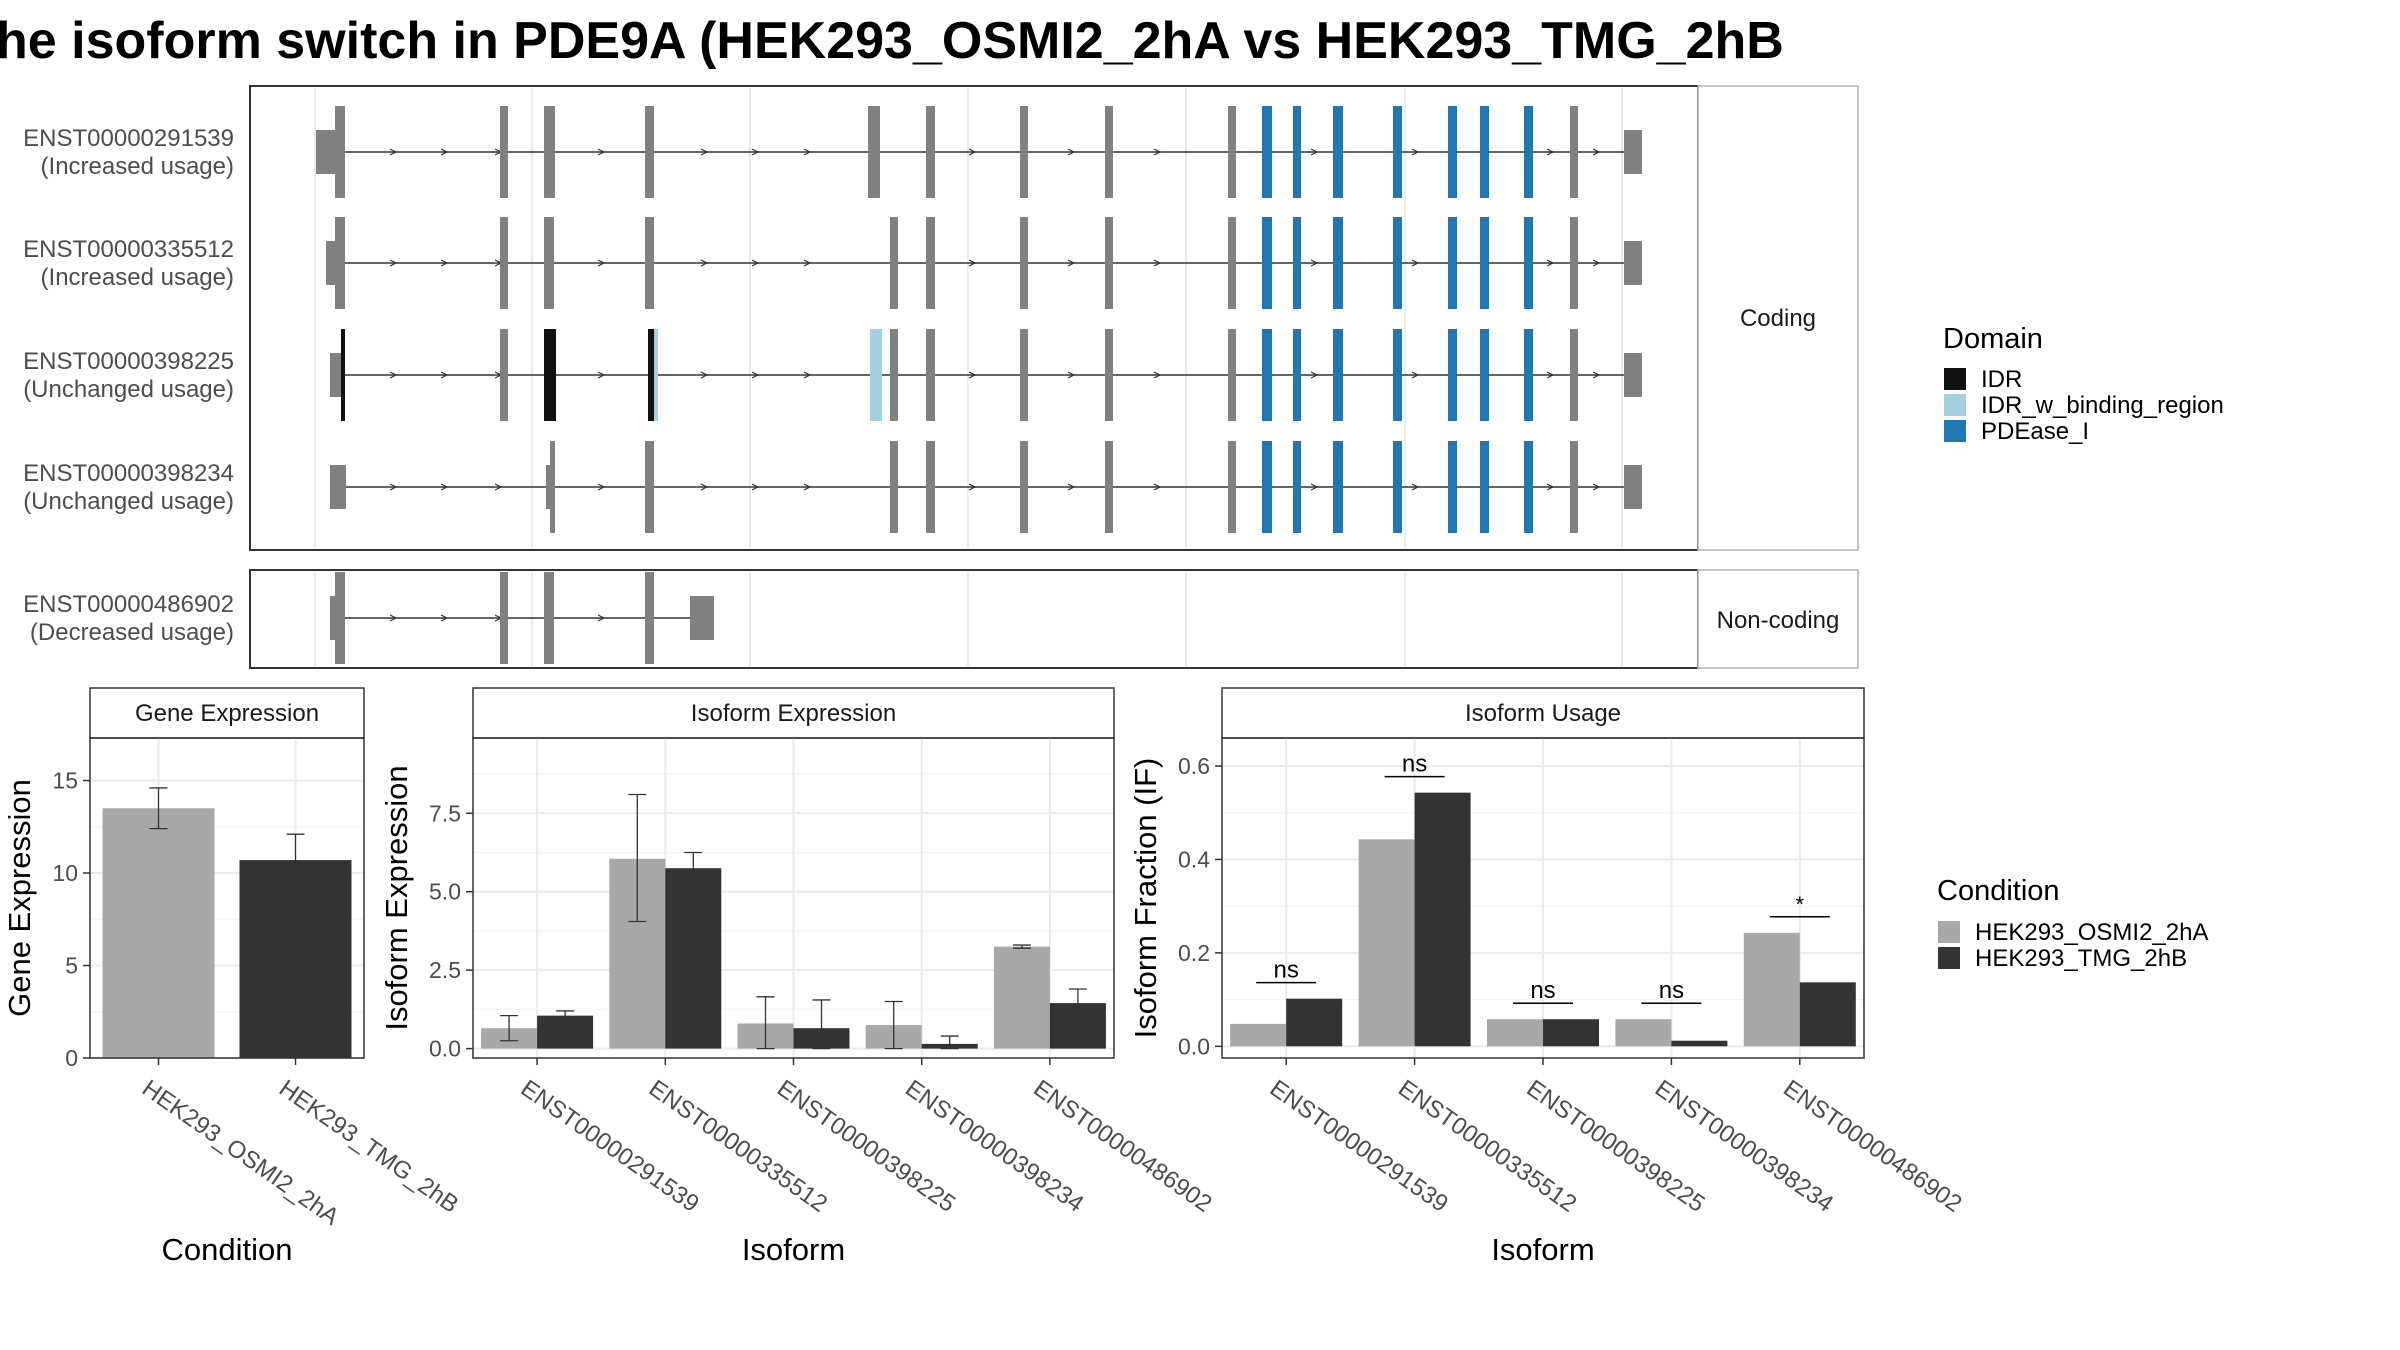  What do you see at coordinates (19, 898) in the screenshot?
I see `y-axis-label: Gene Expression` at bounding box center [19, 898].